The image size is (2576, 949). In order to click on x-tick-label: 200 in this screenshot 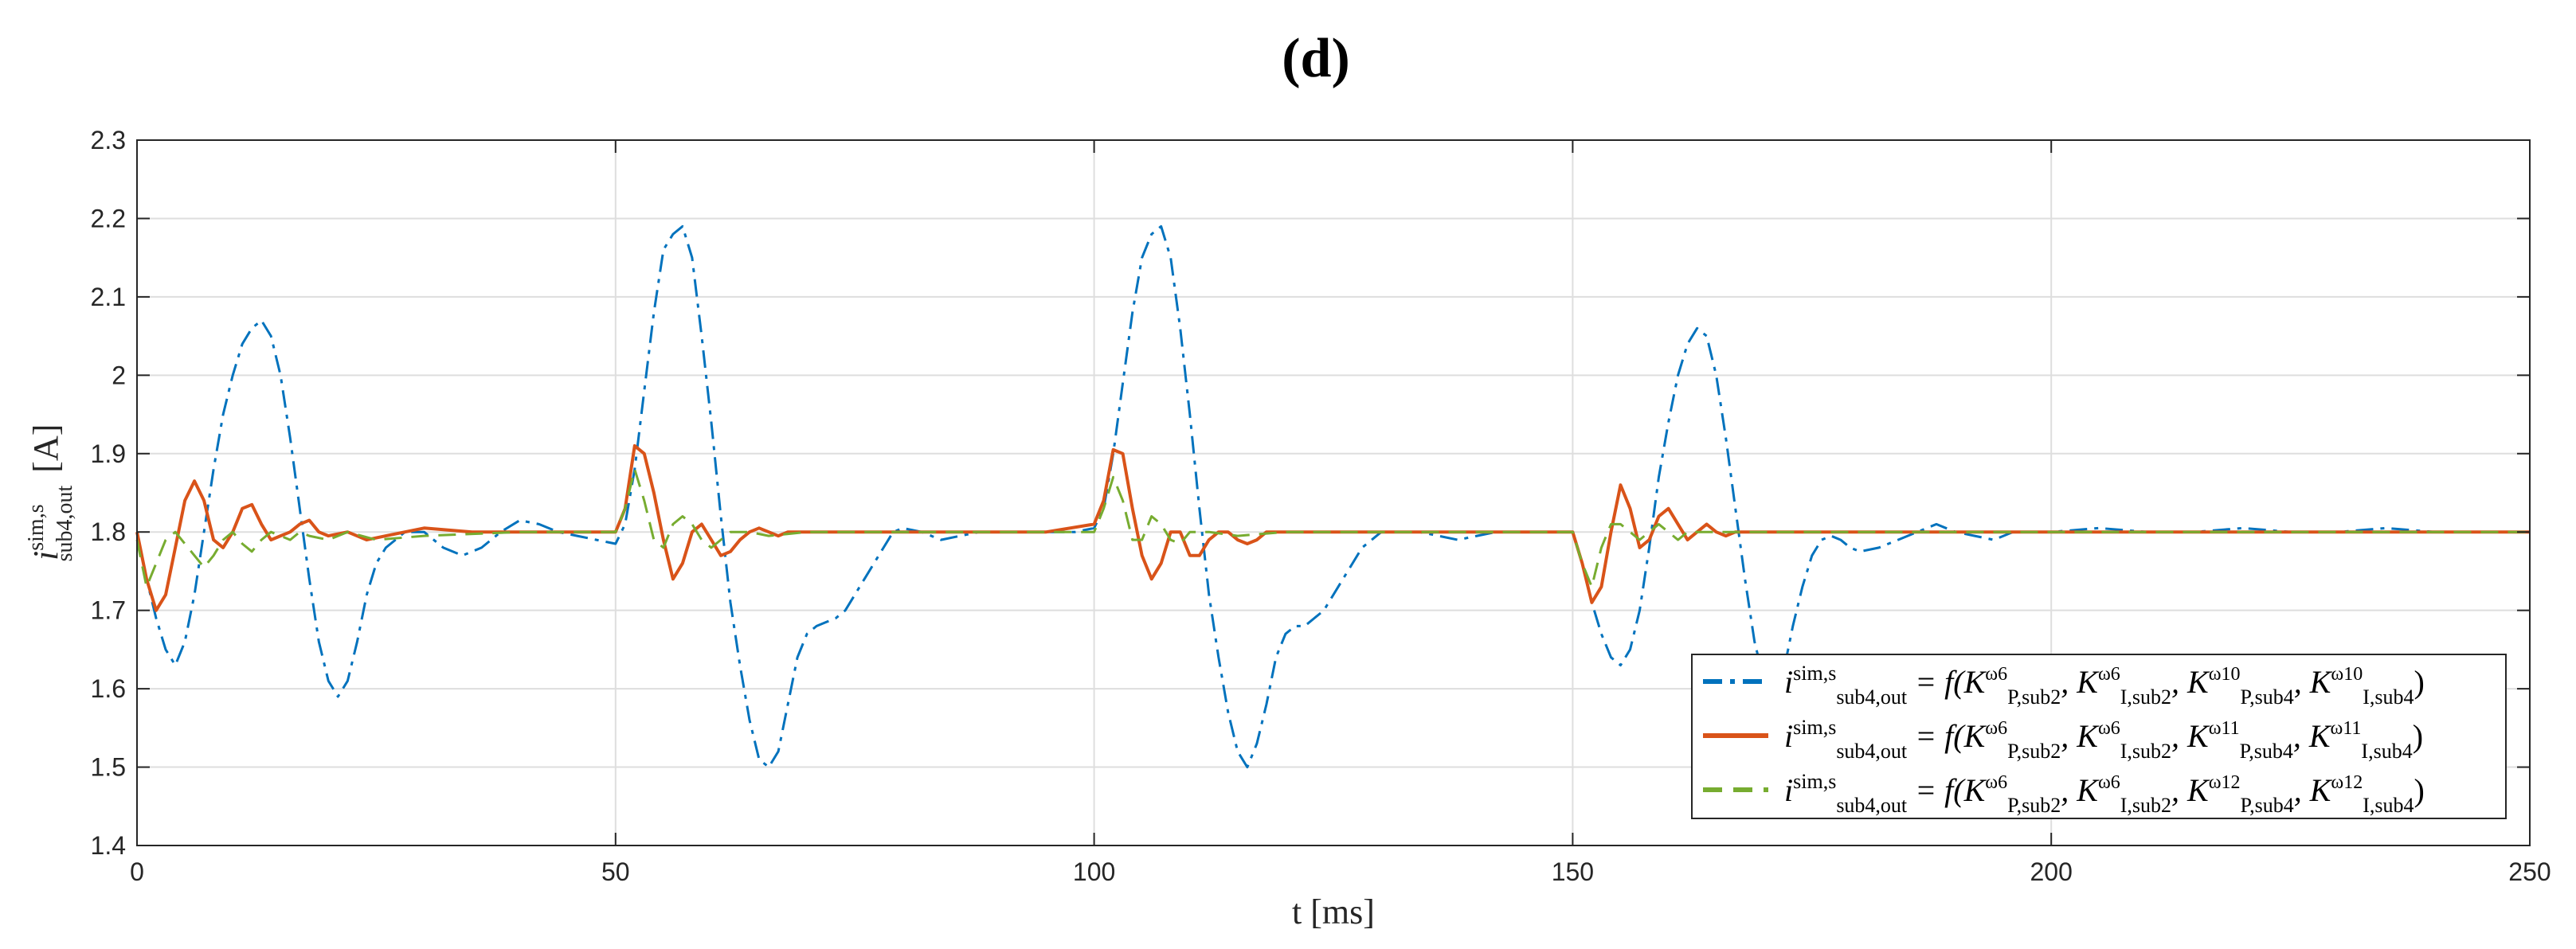, I will do `click(2051, 871)`.